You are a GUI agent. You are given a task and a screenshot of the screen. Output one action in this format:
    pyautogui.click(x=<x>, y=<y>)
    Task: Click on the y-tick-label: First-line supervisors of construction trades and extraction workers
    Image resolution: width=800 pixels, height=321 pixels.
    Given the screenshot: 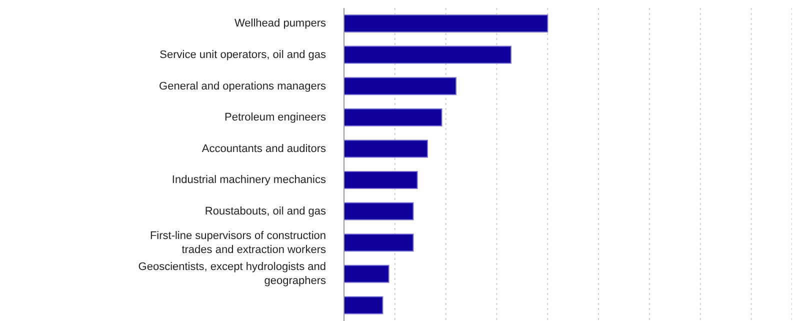 What is the action you would take?
    pyautogui.click(x=238, y=243)
    